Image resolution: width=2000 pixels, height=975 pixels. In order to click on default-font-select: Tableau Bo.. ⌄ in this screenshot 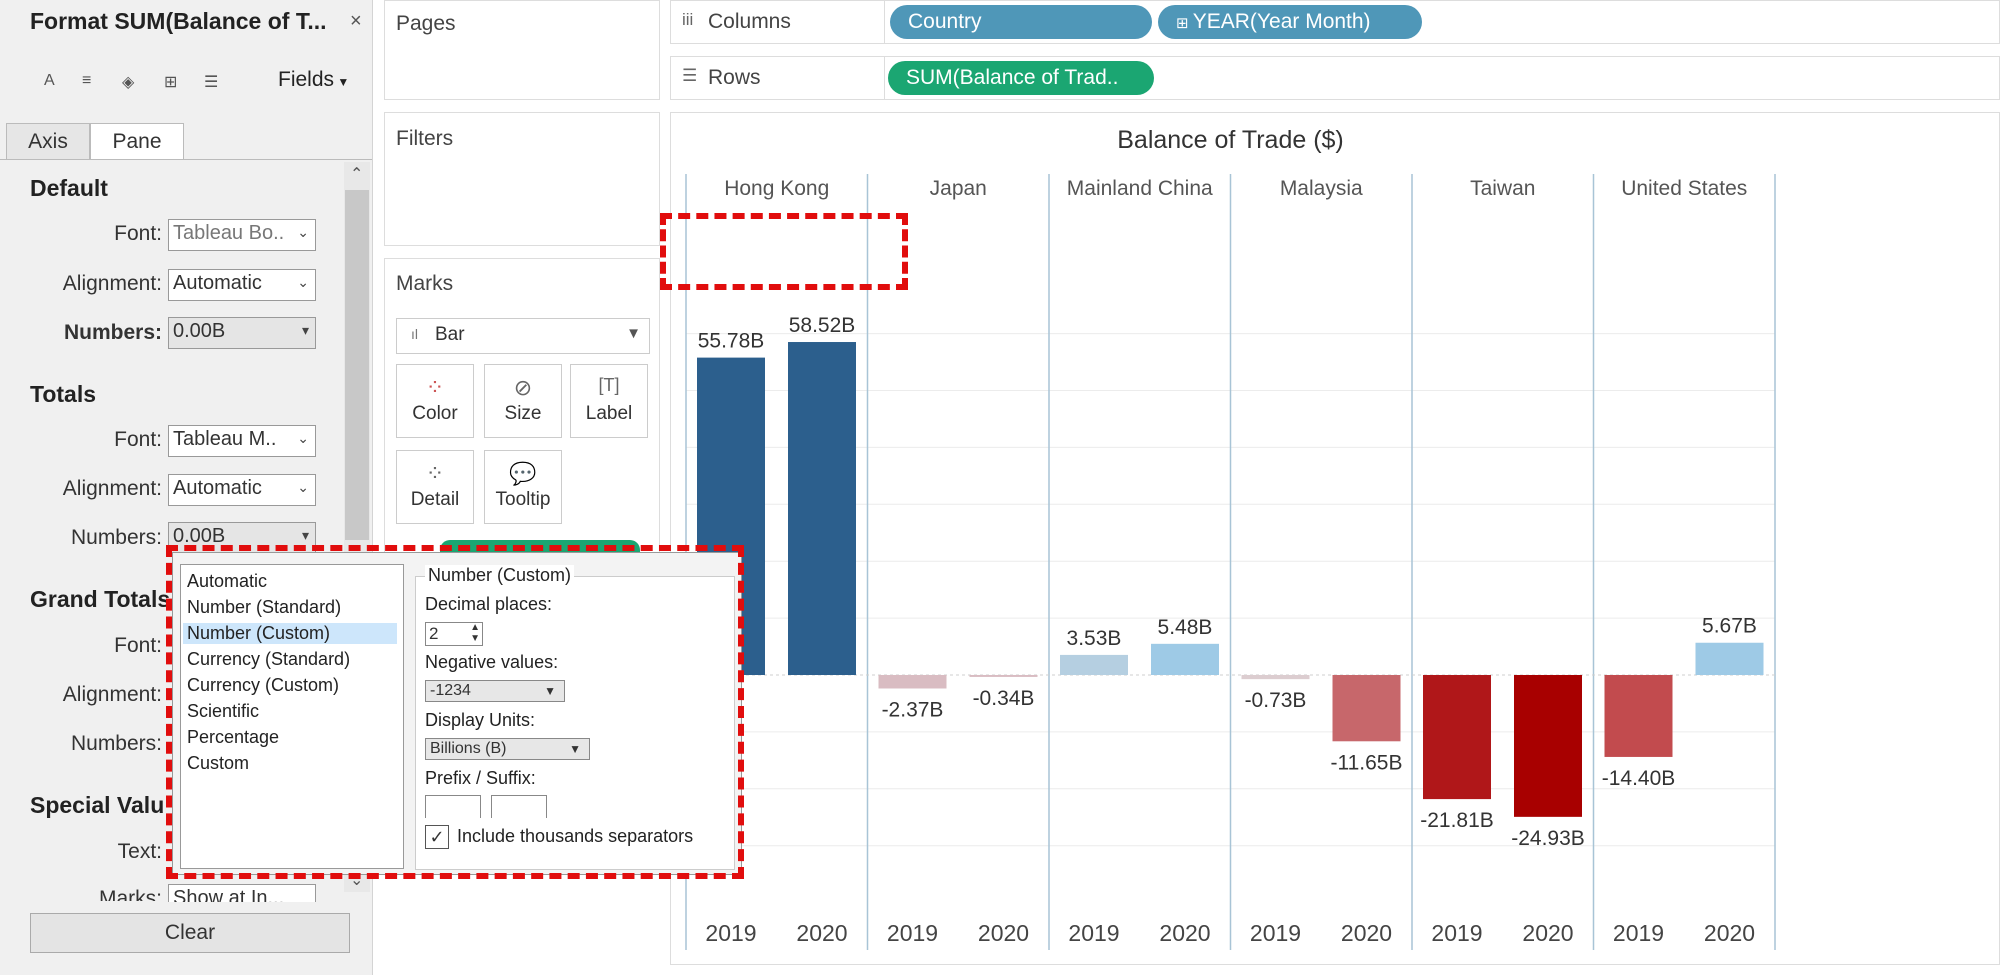, I will do `click(242, 235)`.